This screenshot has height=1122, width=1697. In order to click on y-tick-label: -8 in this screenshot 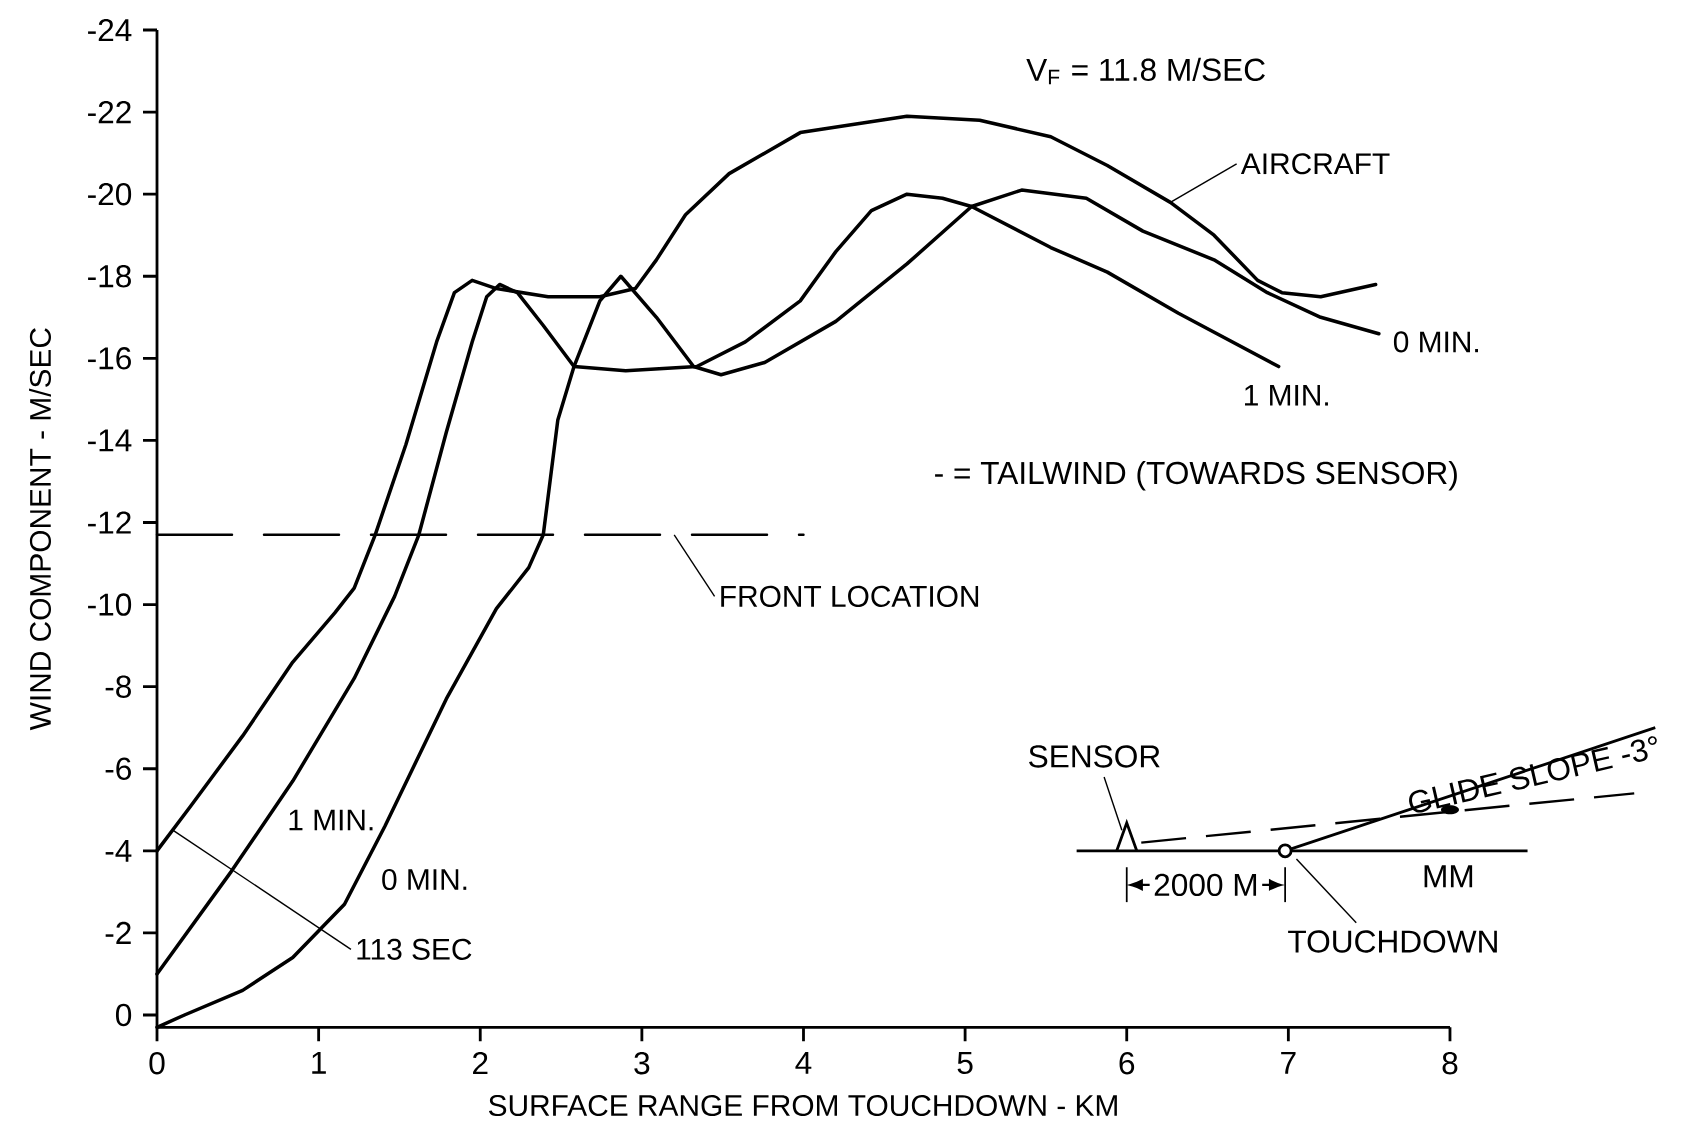, I will do `click(118, 686)`.